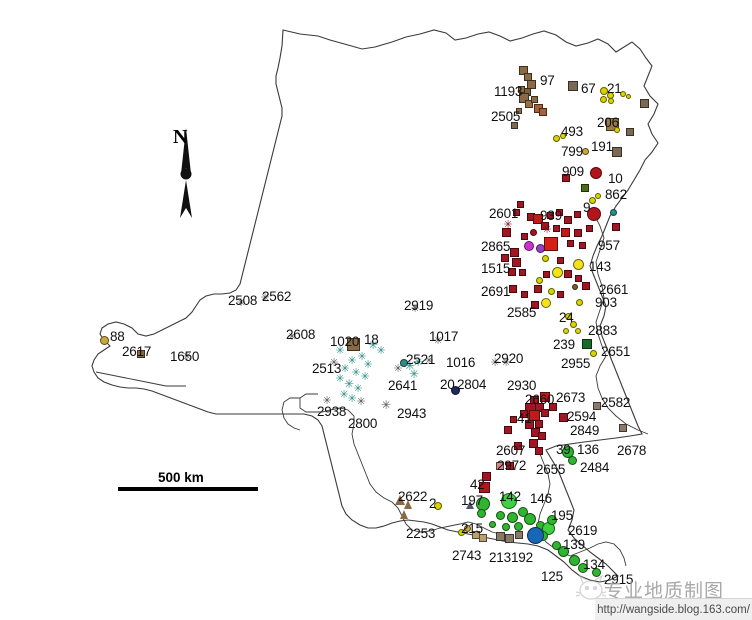  Describe the element at coordinates (327, 368) in the screenshot. I see `deposit-id-label: 2513` at that location.